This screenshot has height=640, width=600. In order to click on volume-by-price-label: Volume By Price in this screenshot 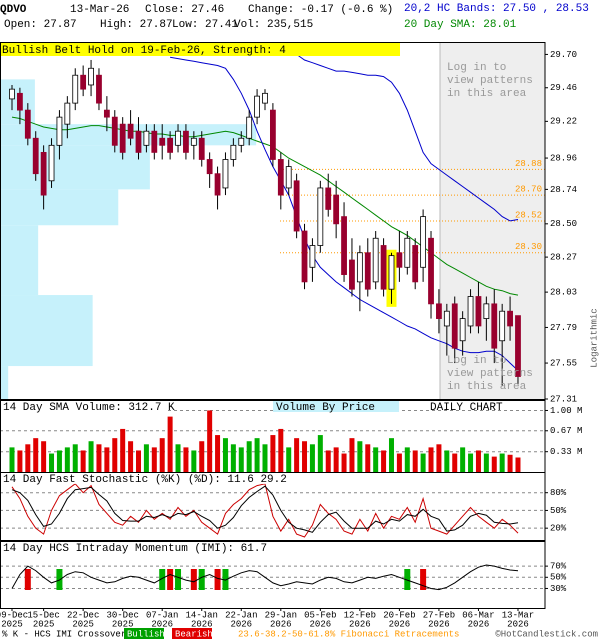, I will do `click(325, 408)`.